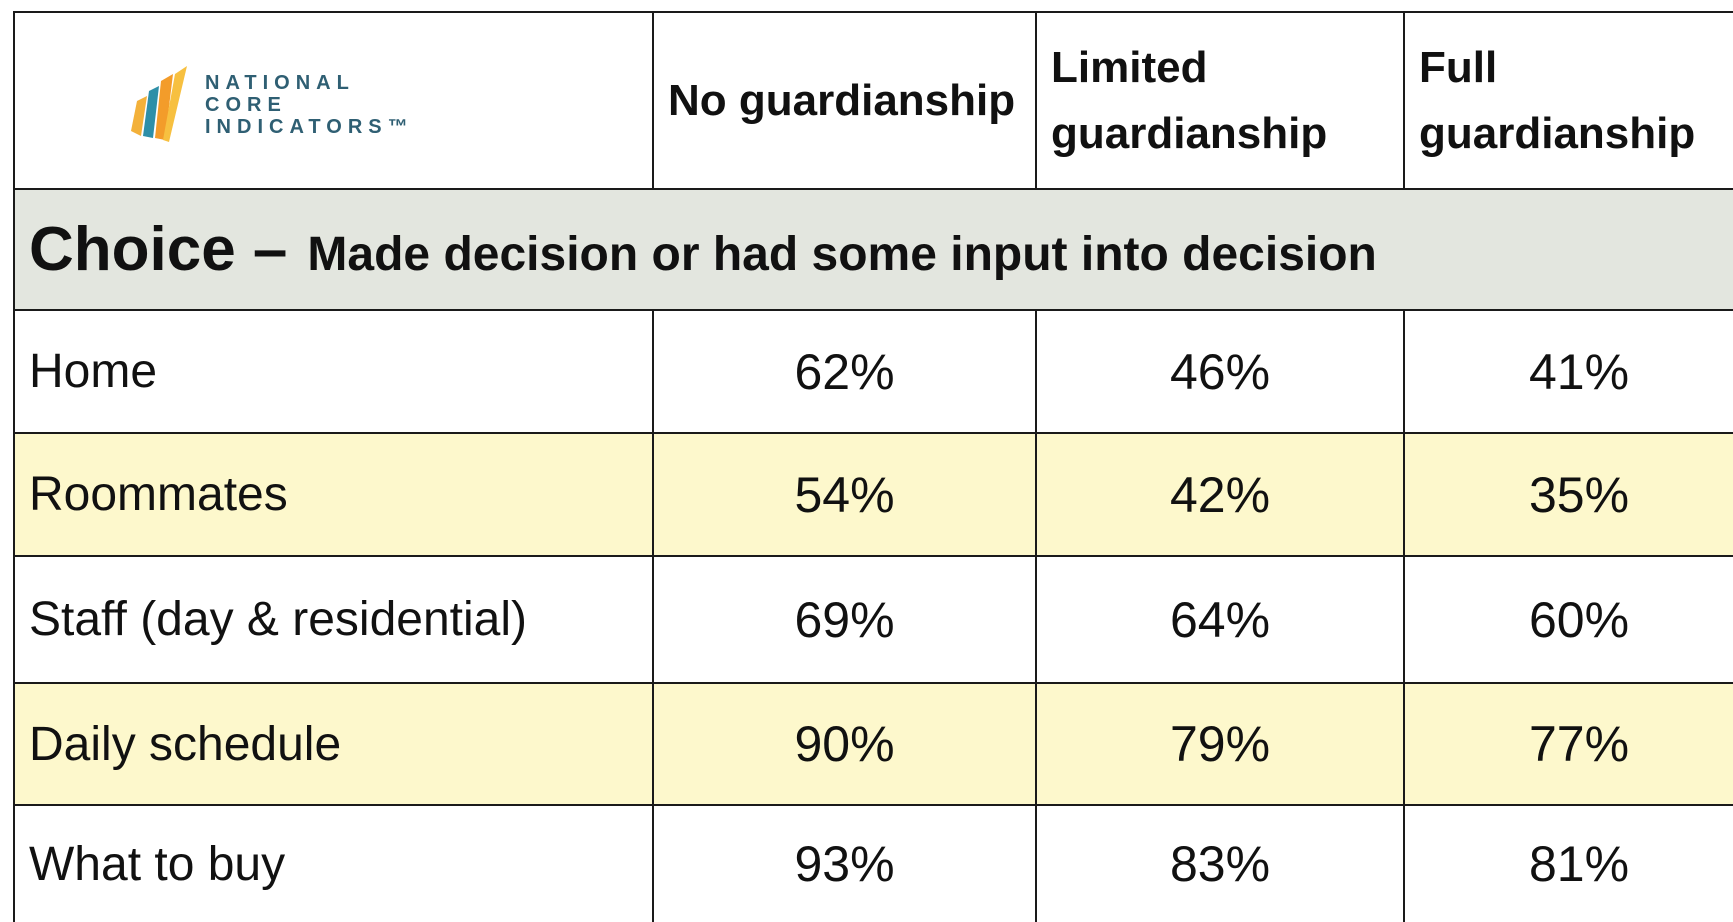 The image size is (1733, 922). I want to click on logo-cell: NATIONAL CORE INDICATORS™, so click(333, 100).